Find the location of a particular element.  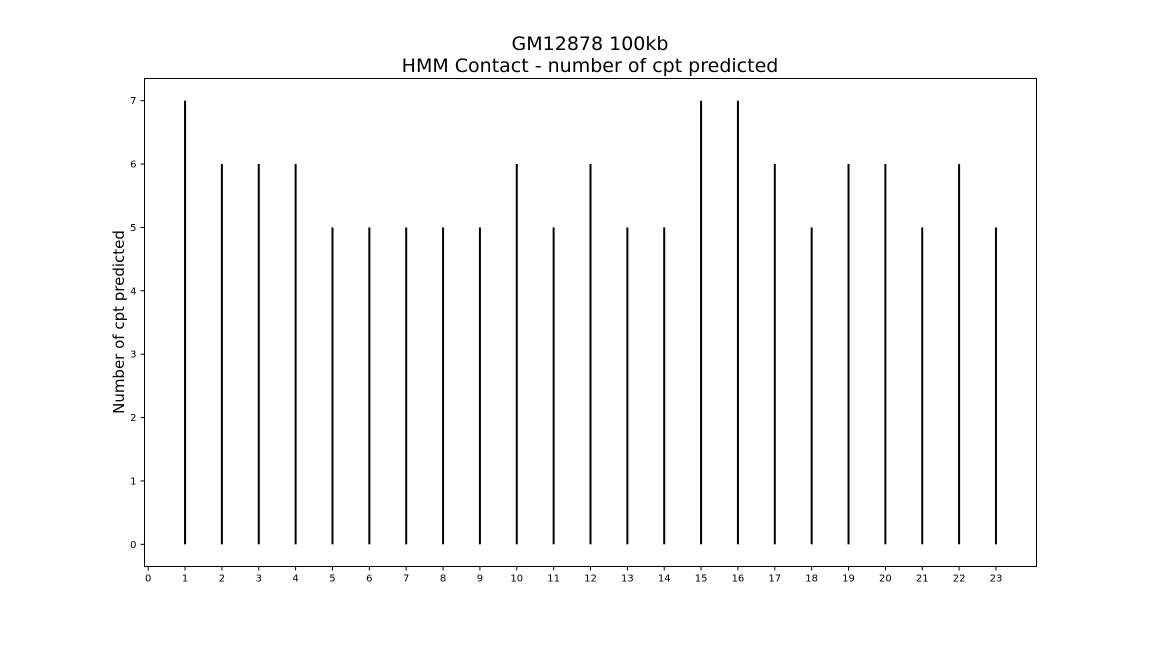

chart-subtitle: HMM Contact - number of cpt predicted is located at coordinates (590, 66).